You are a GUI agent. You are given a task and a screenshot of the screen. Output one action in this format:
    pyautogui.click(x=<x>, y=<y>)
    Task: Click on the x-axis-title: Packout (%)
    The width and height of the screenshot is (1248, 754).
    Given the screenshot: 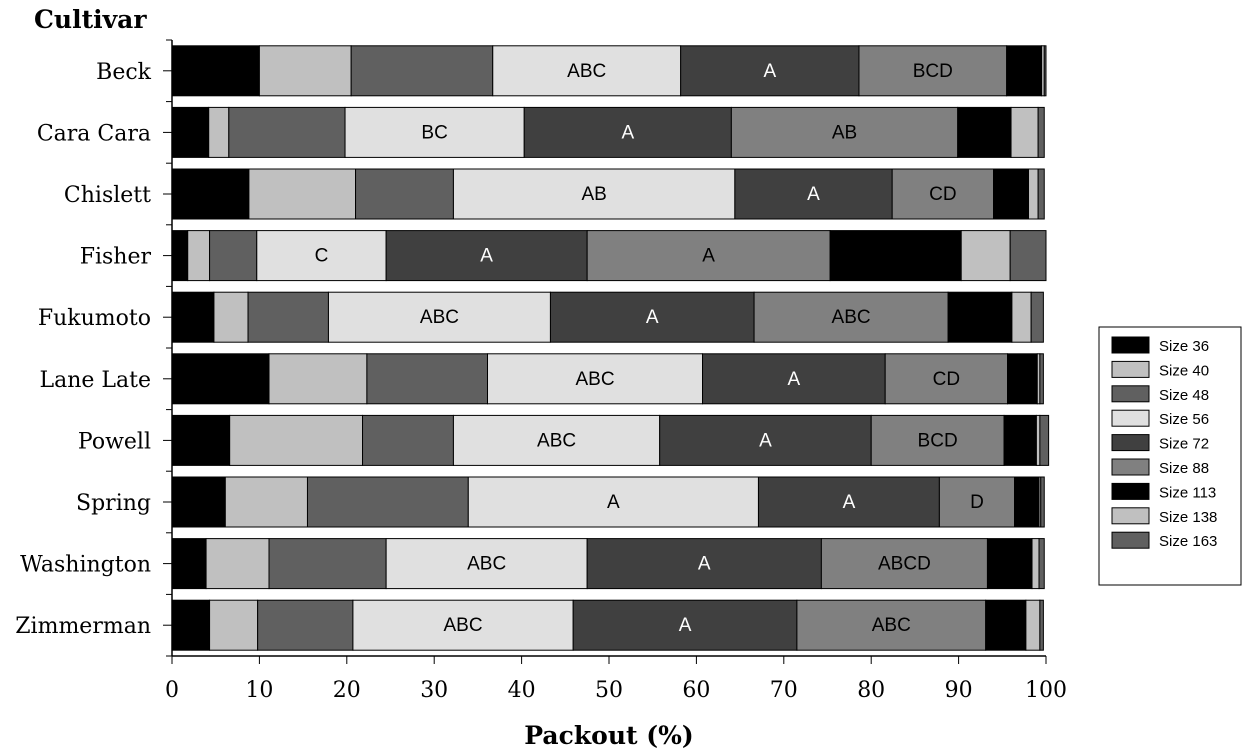 What is the action you would take?
    pyautogui.click(x=608, y=735)
    